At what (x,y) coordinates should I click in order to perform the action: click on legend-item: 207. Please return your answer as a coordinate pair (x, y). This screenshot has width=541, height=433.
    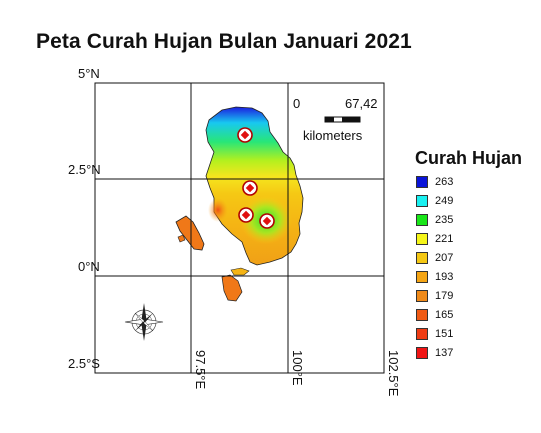
    Looking at the image, I should click on (434, 258).